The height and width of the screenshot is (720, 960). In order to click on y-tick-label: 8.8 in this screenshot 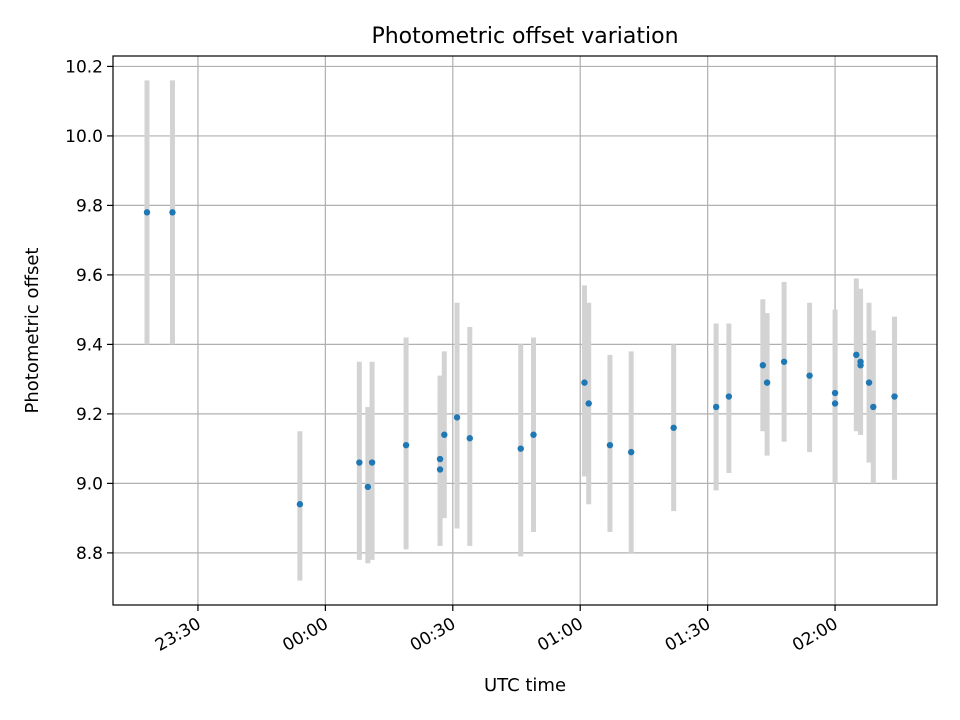, I will do `click(89, 554)`.